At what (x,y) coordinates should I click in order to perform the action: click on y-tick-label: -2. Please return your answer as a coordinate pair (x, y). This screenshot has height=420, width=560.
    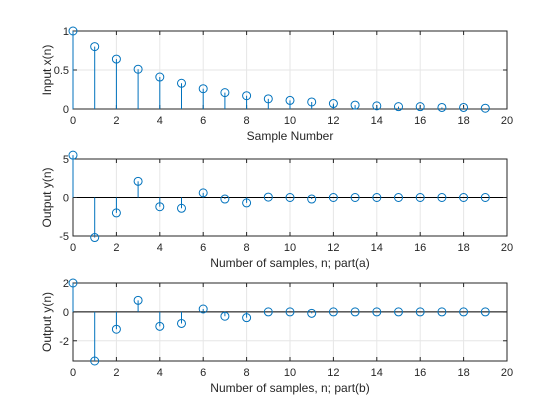
    Looking at the image, I should click on (64, 342).